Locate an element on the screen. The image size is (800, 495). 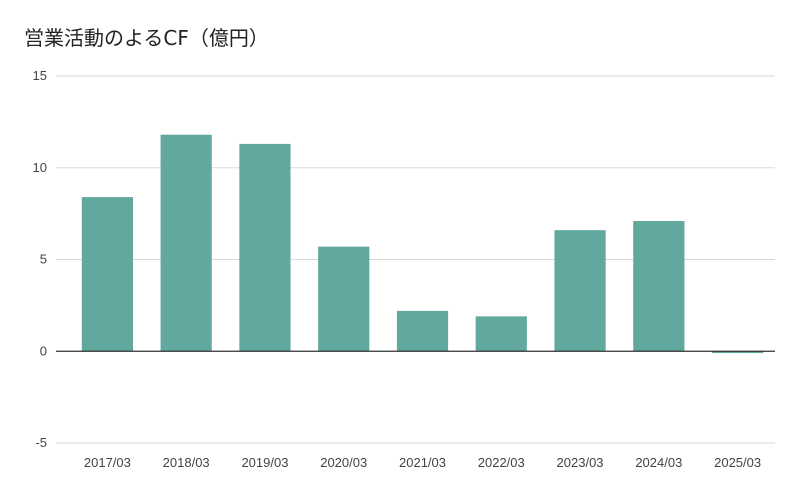
y-tick-label: 0 is located at coordinates (43, 350).